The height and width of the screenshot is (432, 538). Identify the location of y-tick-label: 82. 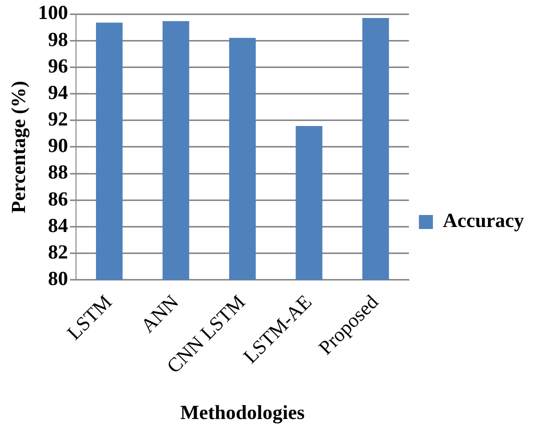
(58, 253).